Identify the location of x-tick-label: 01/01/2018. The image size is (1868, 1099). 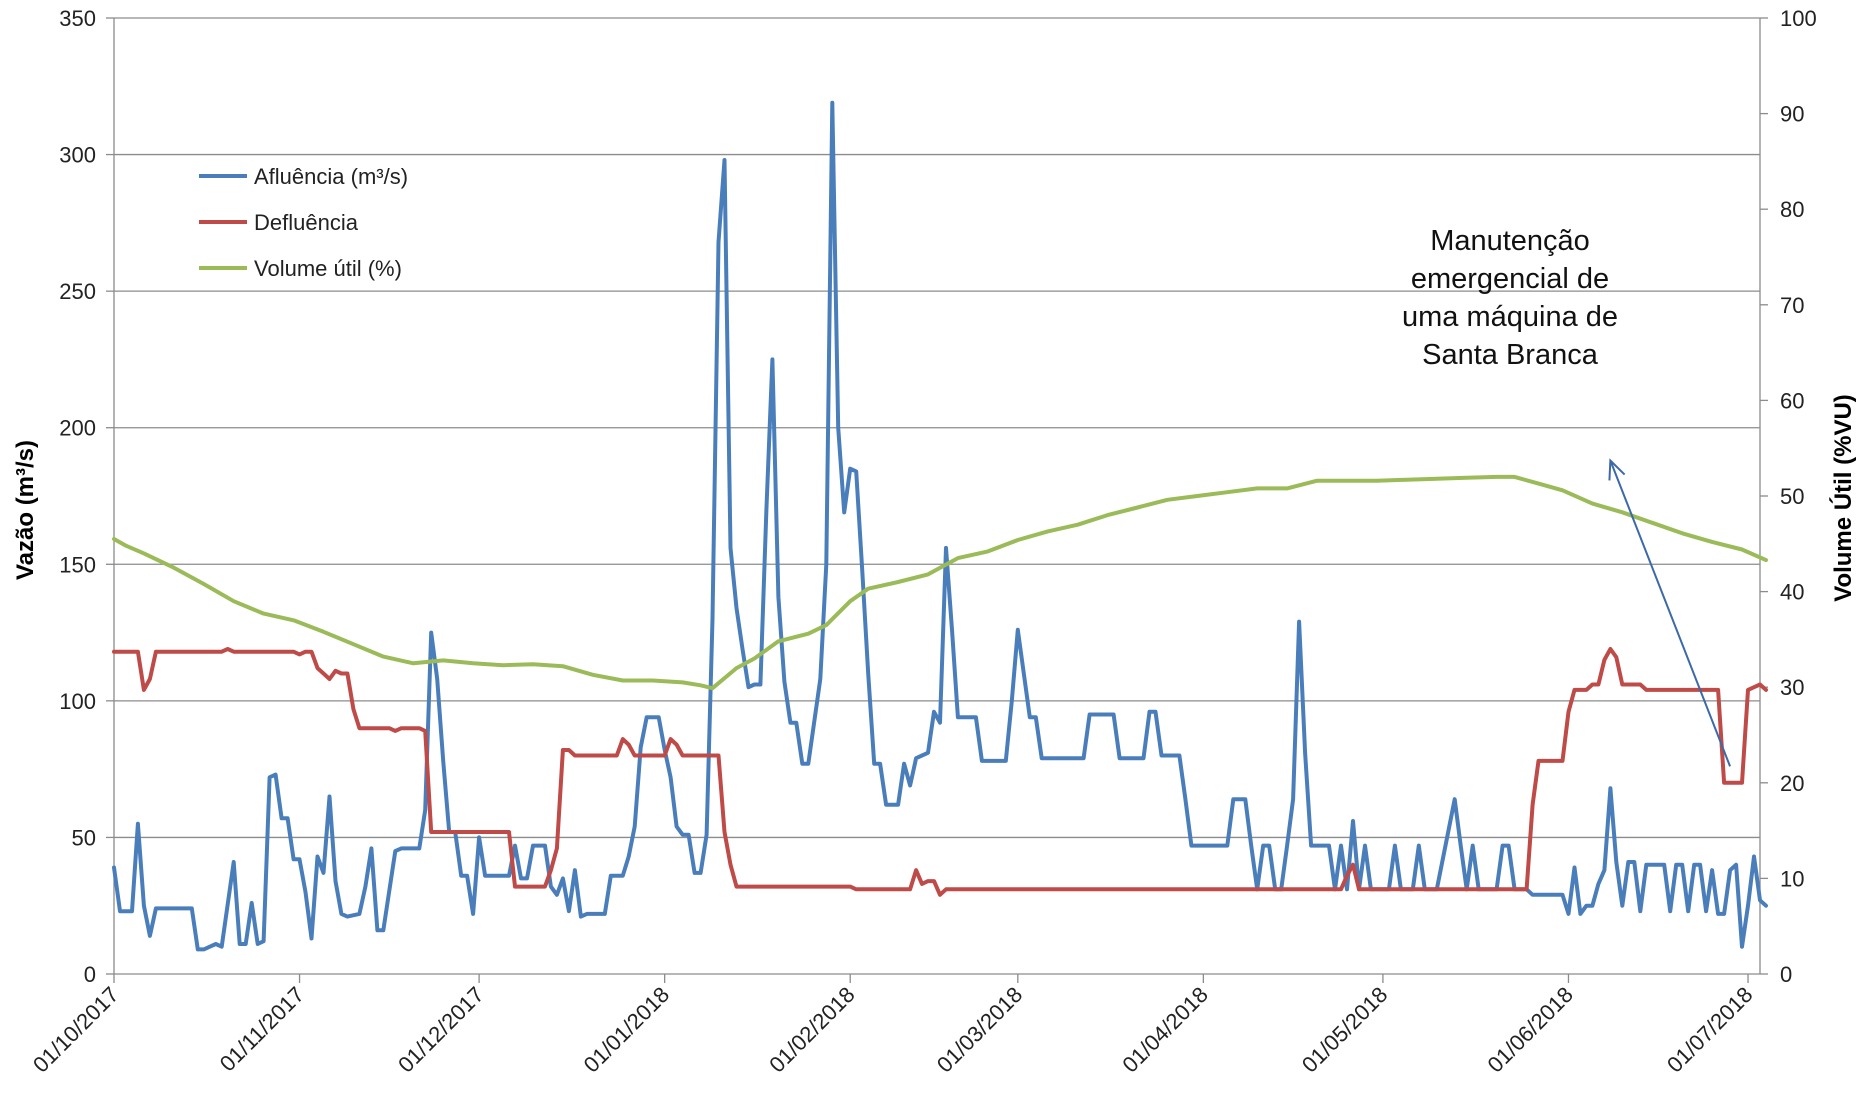
(627, 1030).